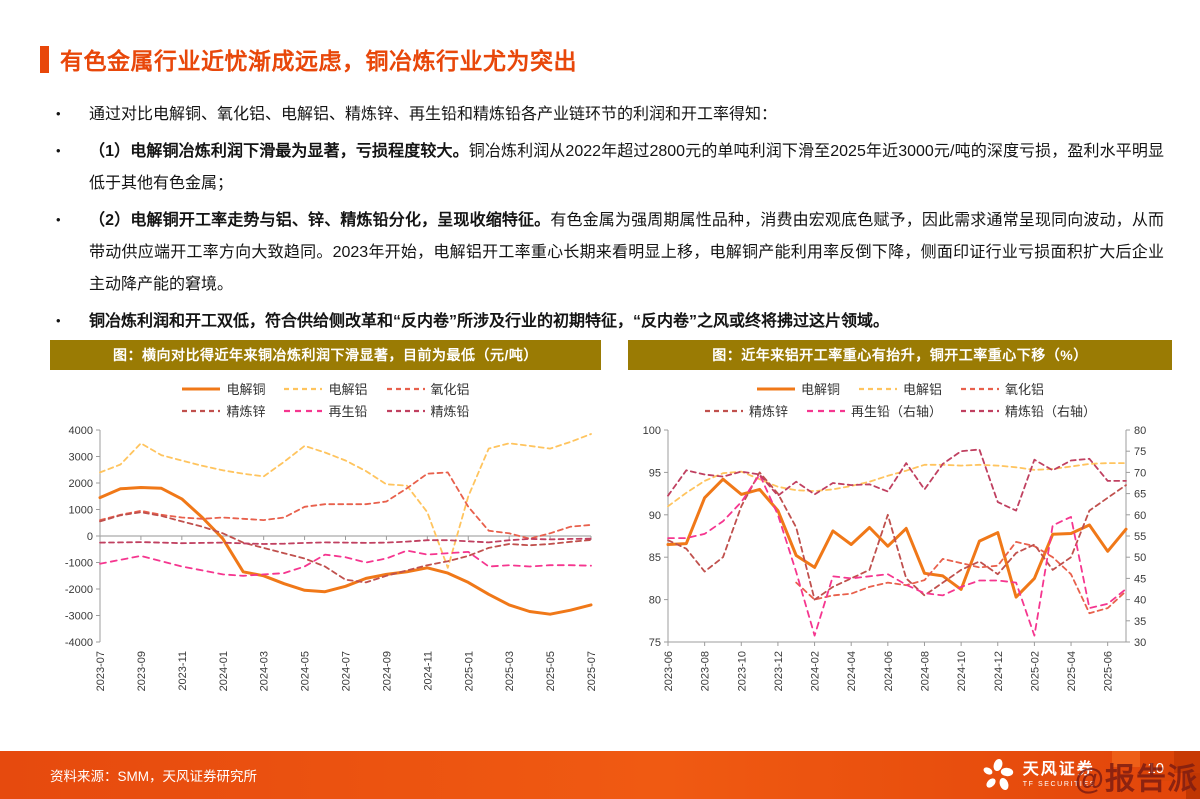 The image size is (1200, 799). What do you see at coordinates (1140, 643) in the screenshot?
I see `svg-text: 30` at bounding box center [1140, 643].